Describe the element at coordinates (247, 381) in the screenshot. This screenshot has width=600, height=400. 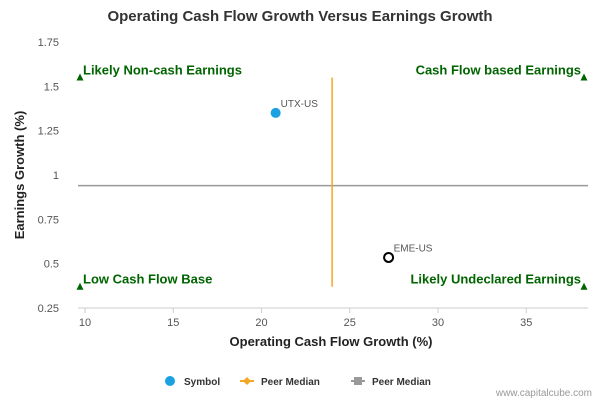
I see `legend-diamond-icon` at that location.